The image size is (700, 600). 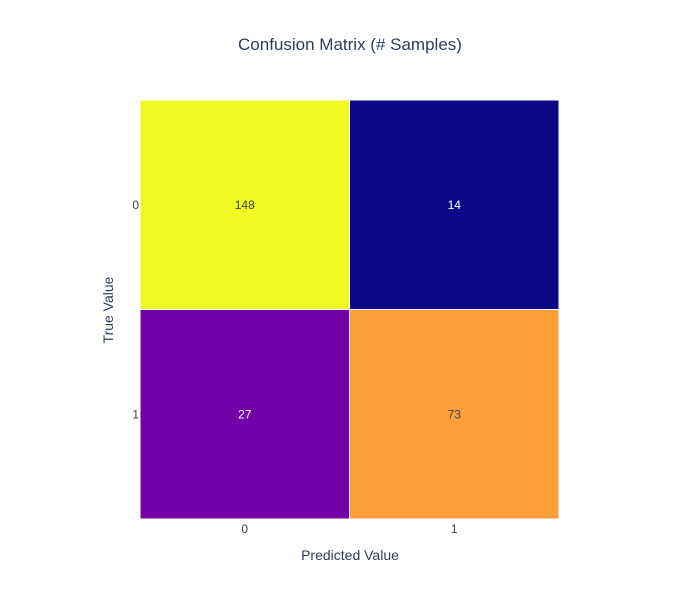 I want to click on x-axis-title: Predicted Value, so click(x=350, y=555).